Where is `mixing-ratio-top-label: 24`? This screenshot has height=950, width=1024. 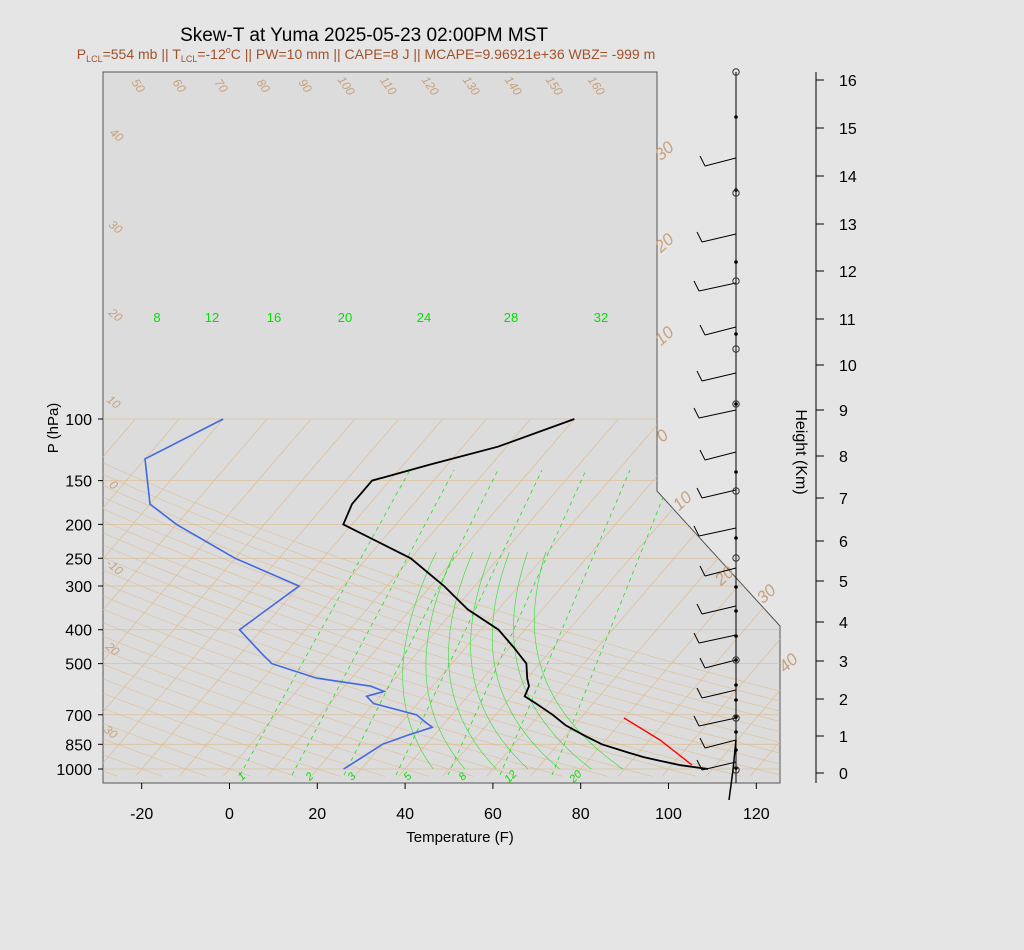
mixing-ratio-top-label: 24 is located at coordinates (424, 317).